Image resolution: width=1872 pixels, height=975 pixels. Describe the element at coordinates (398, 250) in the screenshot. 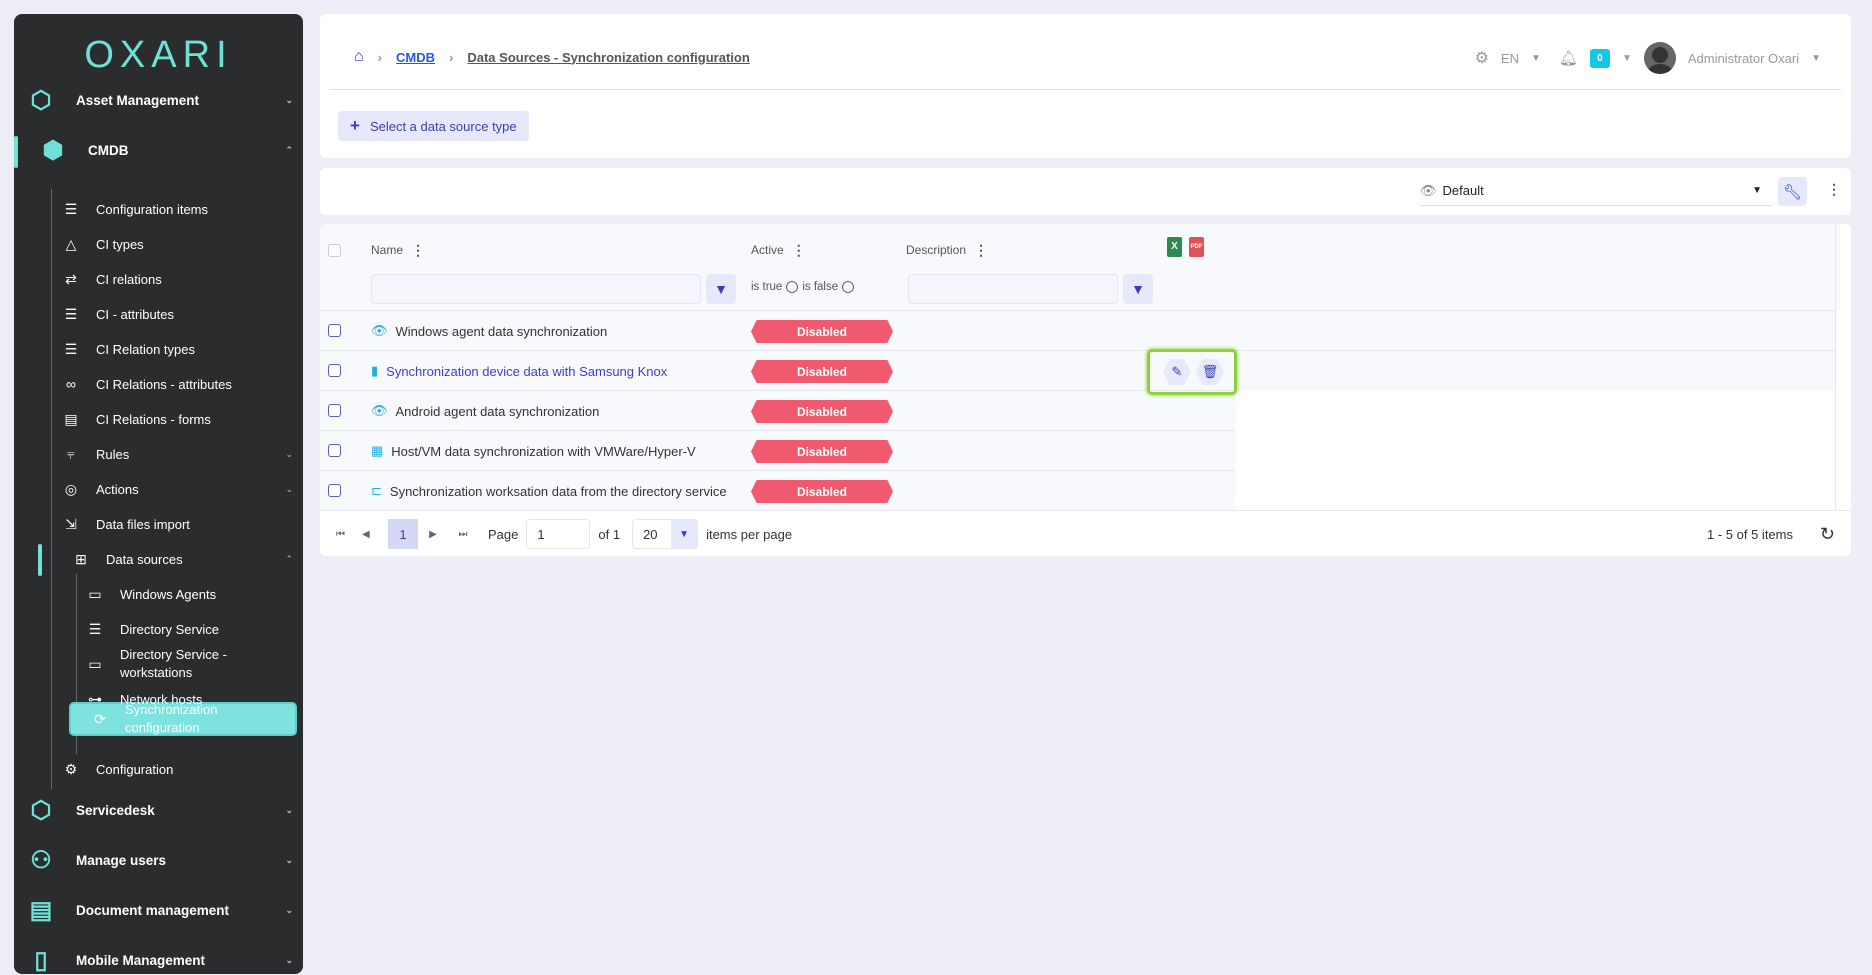

I see `column-header-name: Name ⋮` at that location.